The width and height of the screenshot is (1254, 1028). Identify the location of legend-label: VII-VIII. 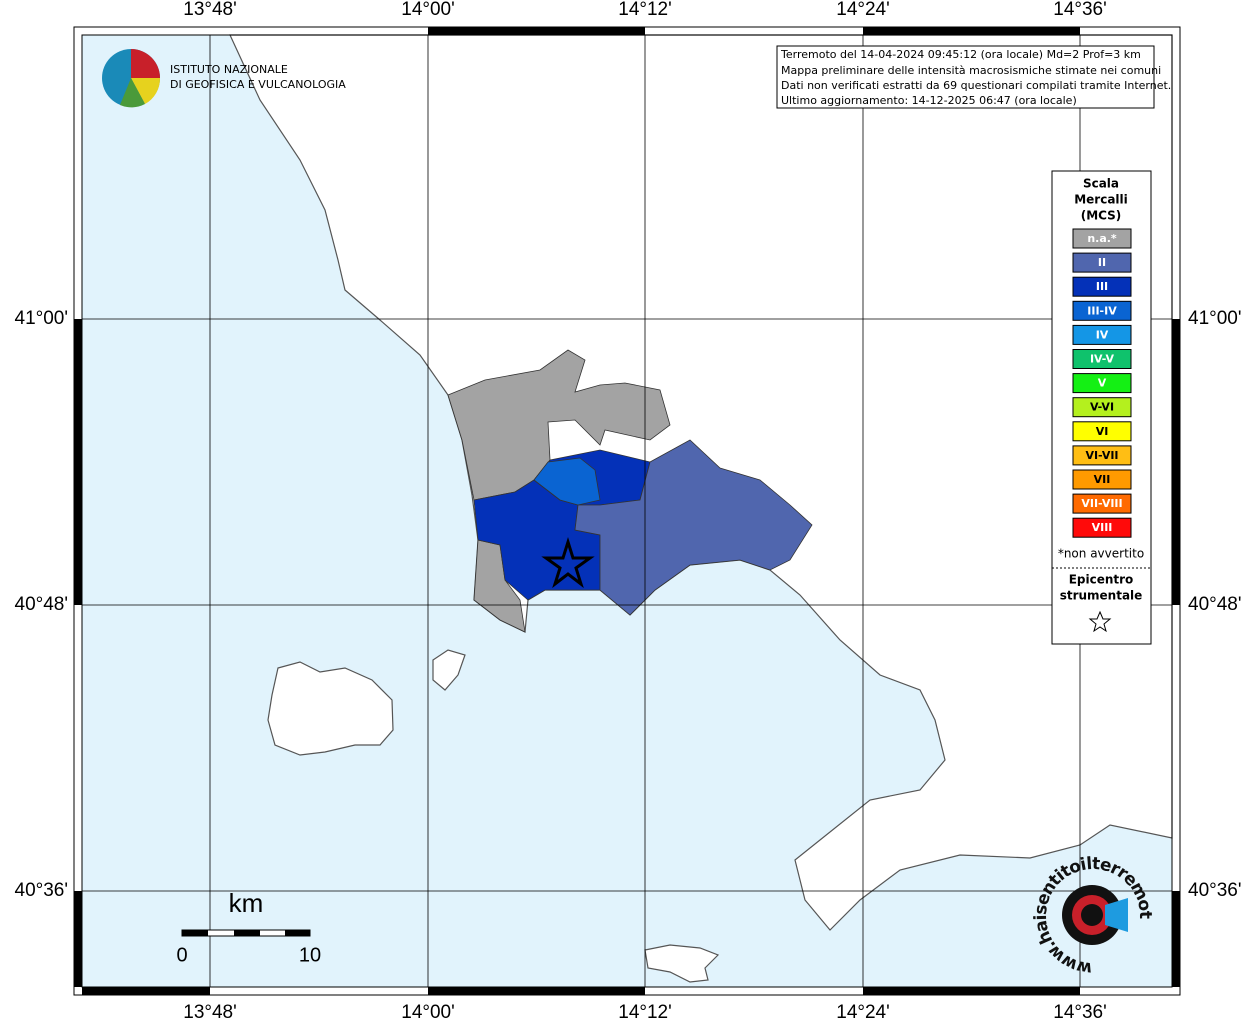
(1101, 503).